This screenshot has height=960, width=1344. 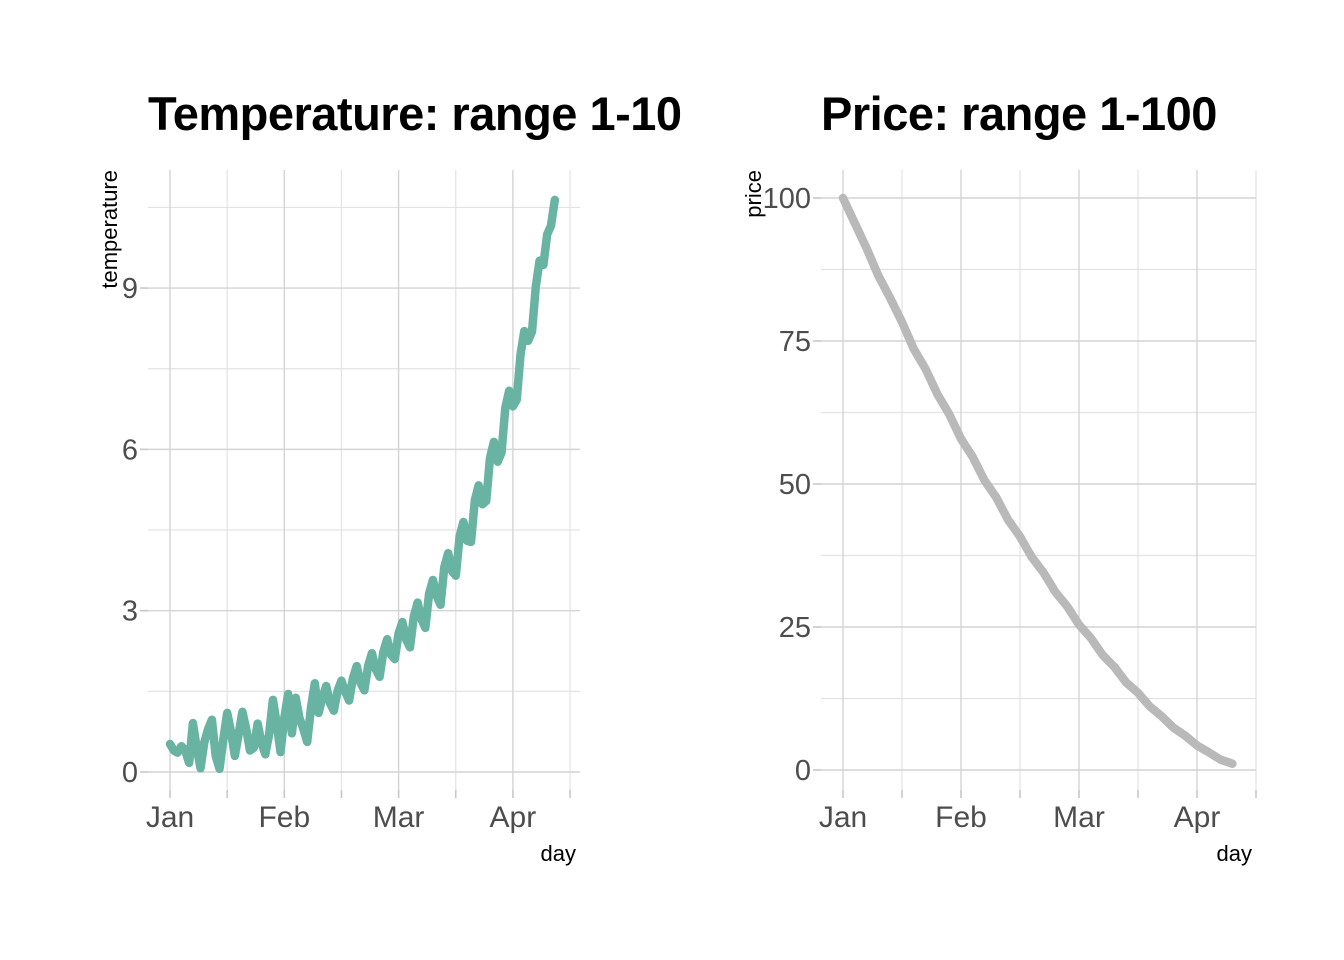 I want to click on y-tick-label: 25, so click(x=795, y=628).